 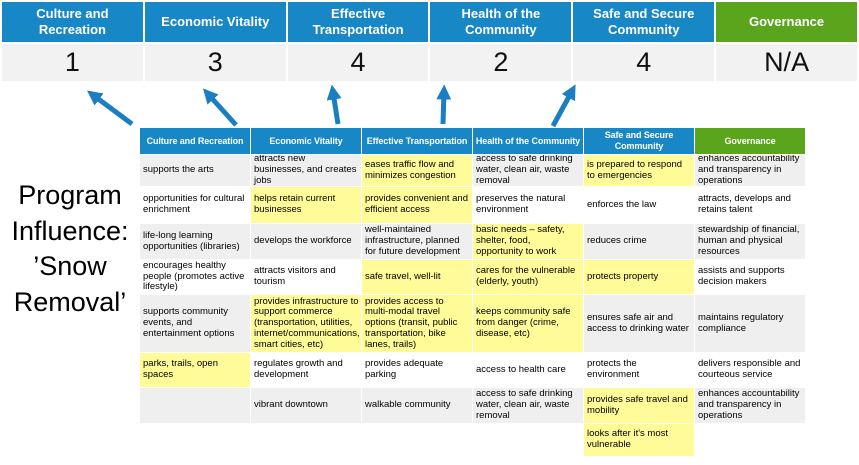 What do you see at coordinates (195, 170) in the screenshot?
I see `matrix-cell-r1-c1: supports the arts` at bounding box center [195, 170].